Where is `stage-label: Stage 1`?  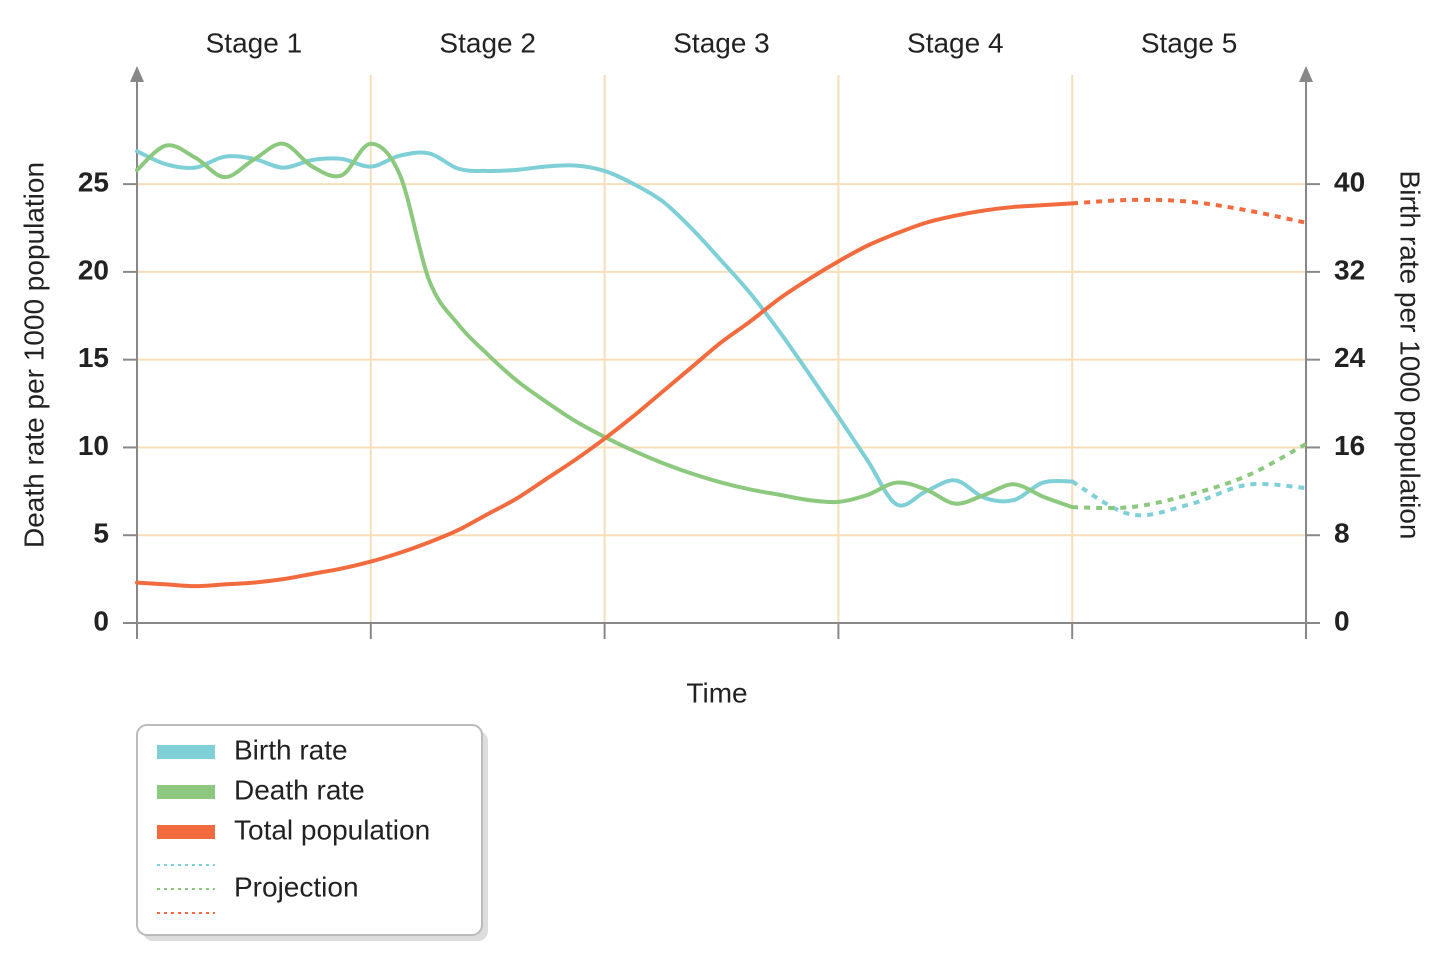
stage-label: Stage 1 is located at coordinates (254, 42).